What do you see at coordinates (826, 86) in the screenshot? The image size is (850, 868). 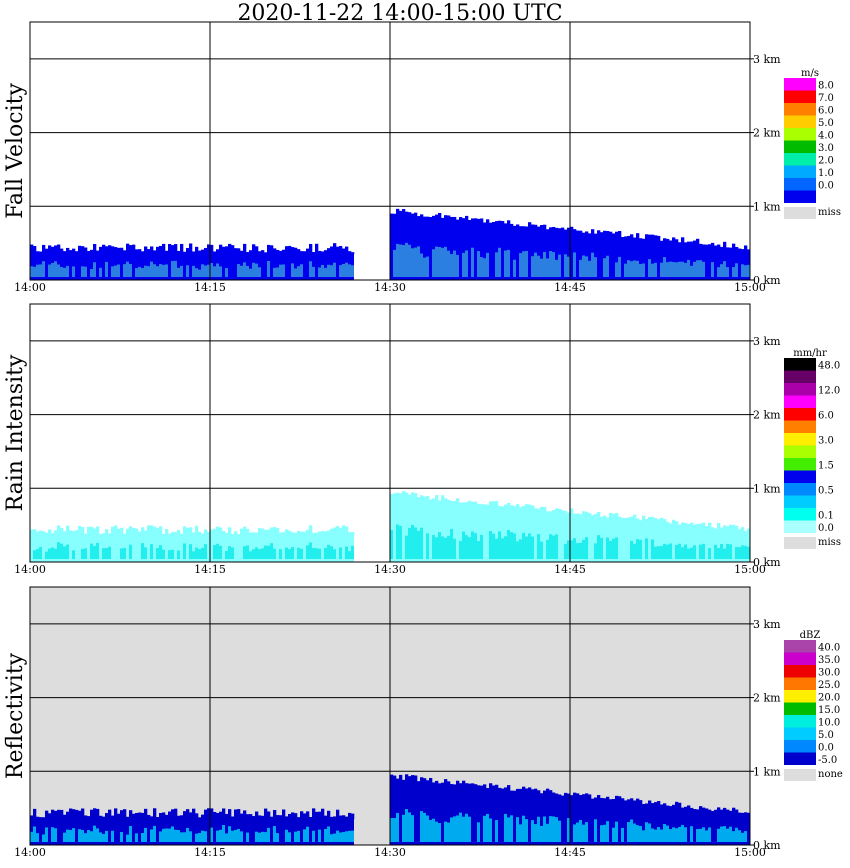 I see `legend-label: 8.0` at bounding box center [826, 86].